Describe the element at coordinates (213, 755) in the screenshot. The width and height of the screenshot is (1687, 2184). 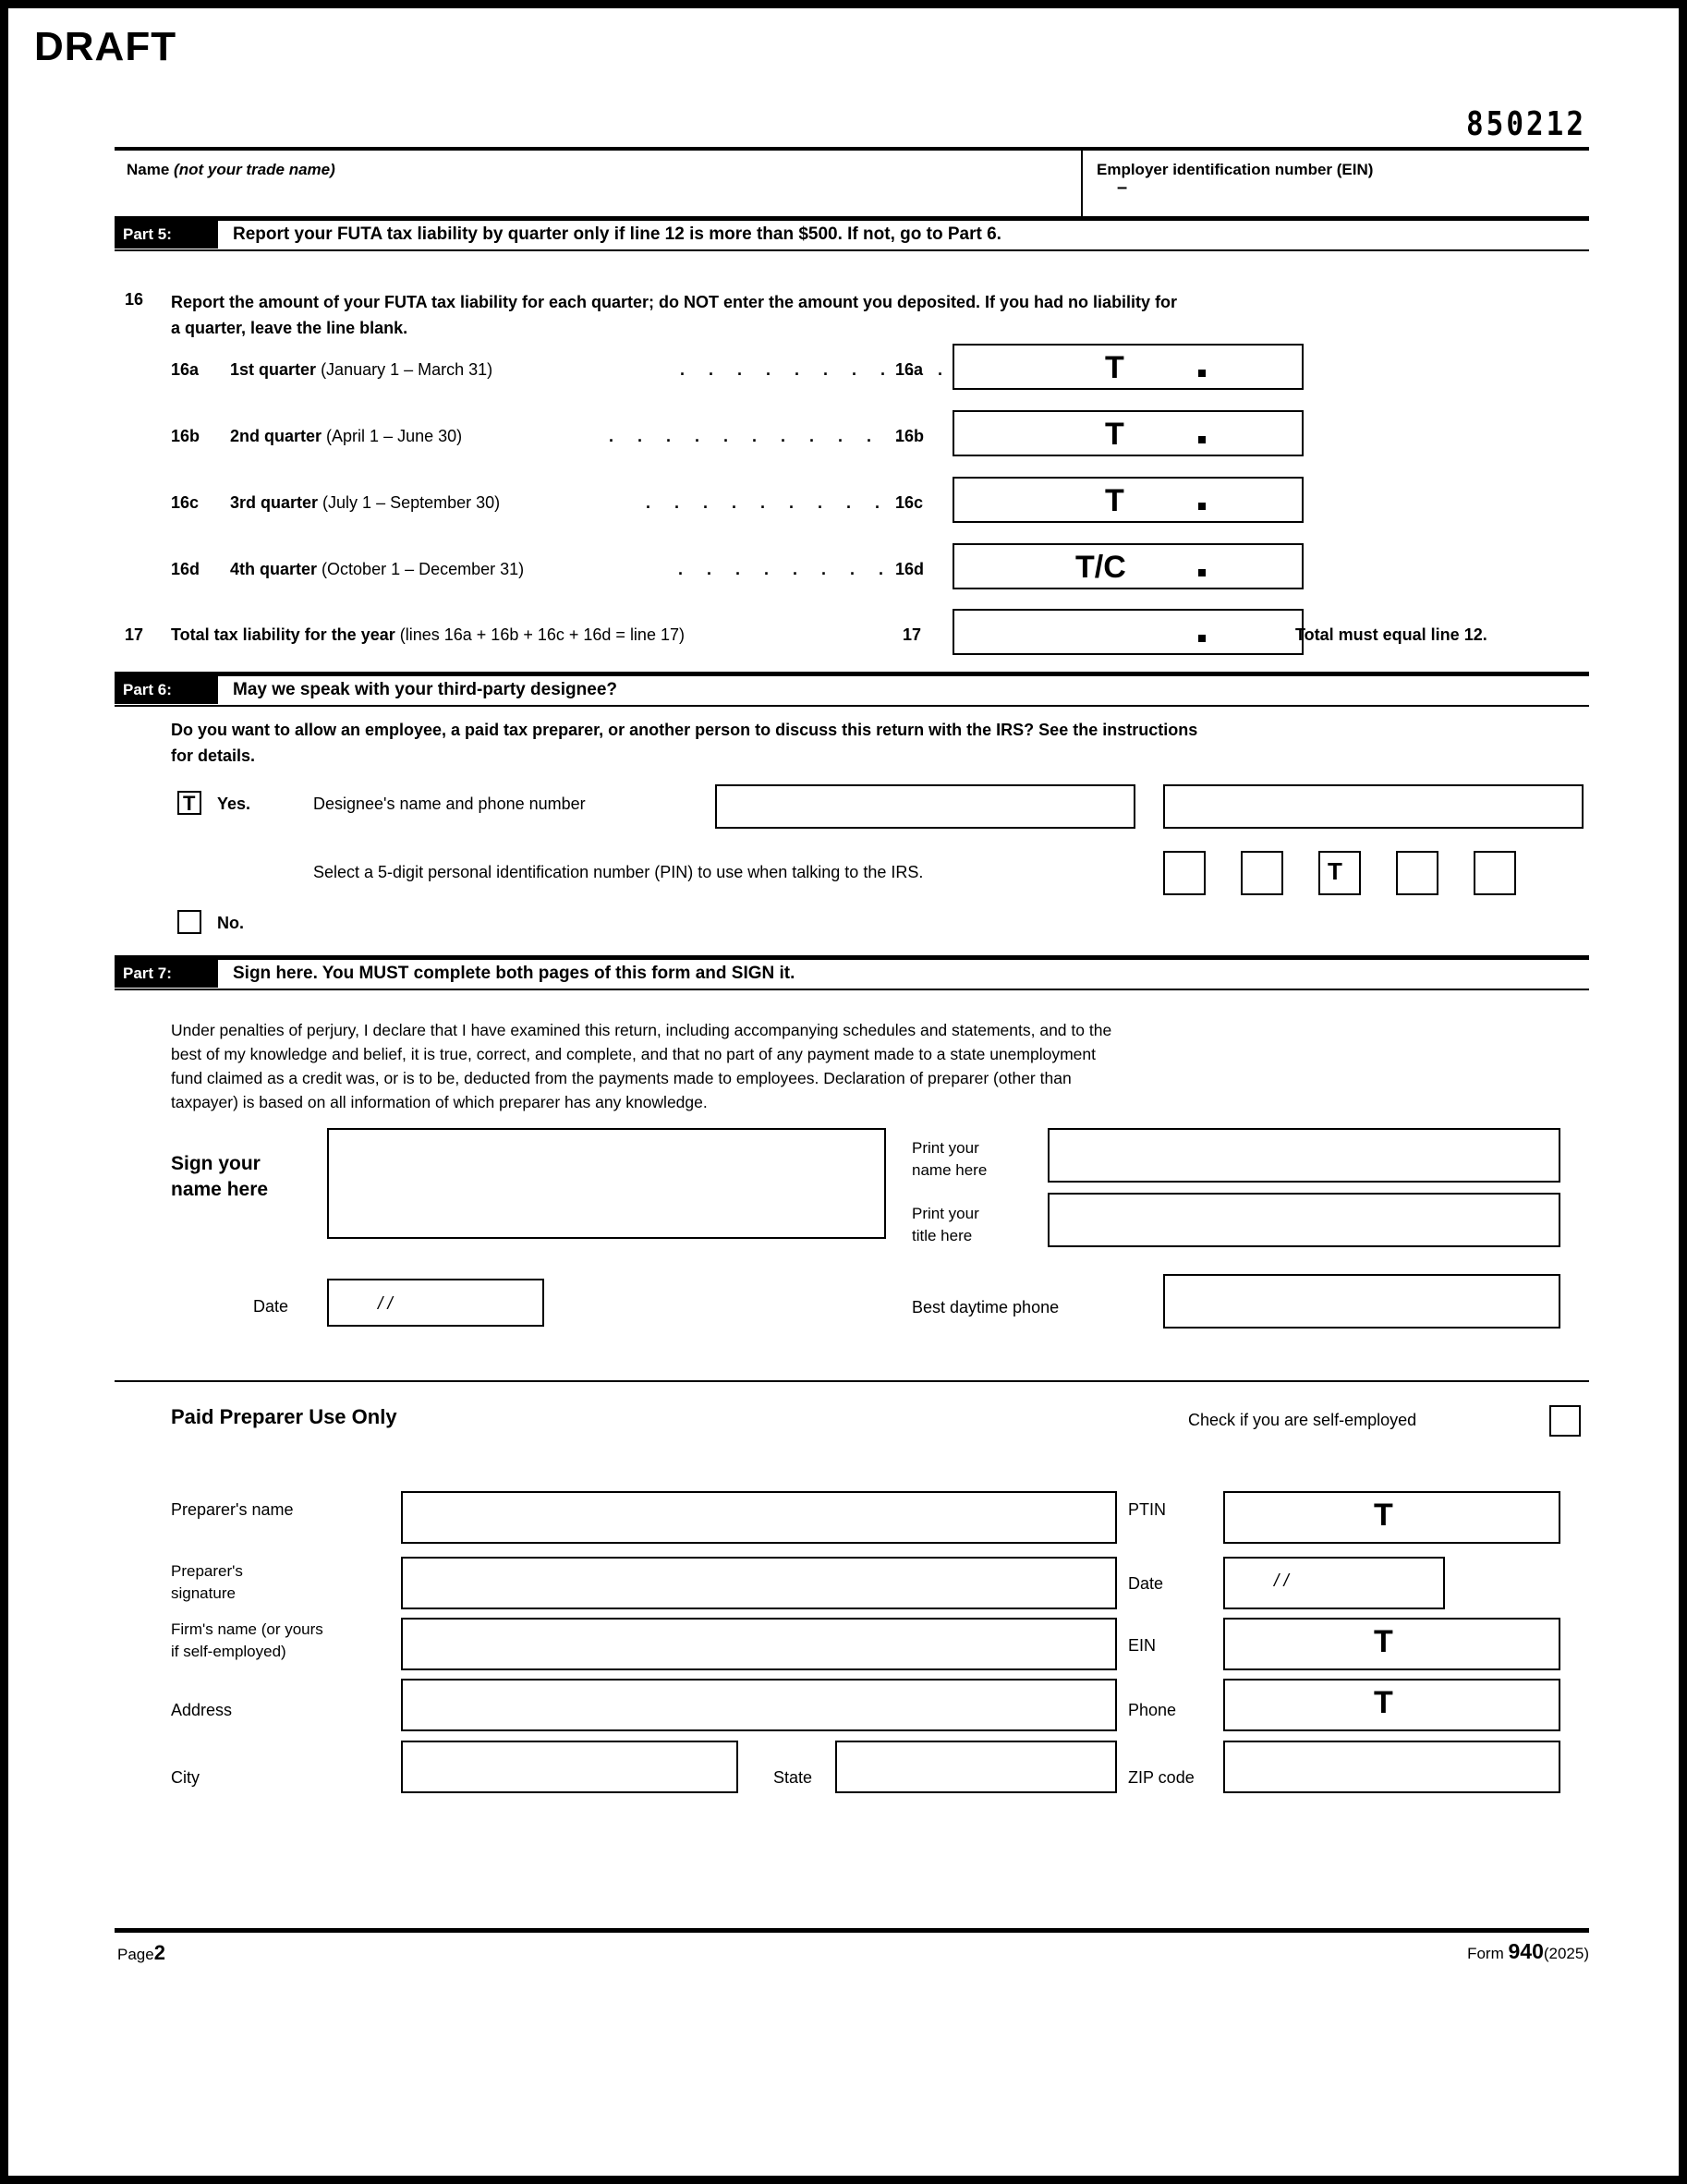
I see `part6-question-line-2: for details.` at that location.